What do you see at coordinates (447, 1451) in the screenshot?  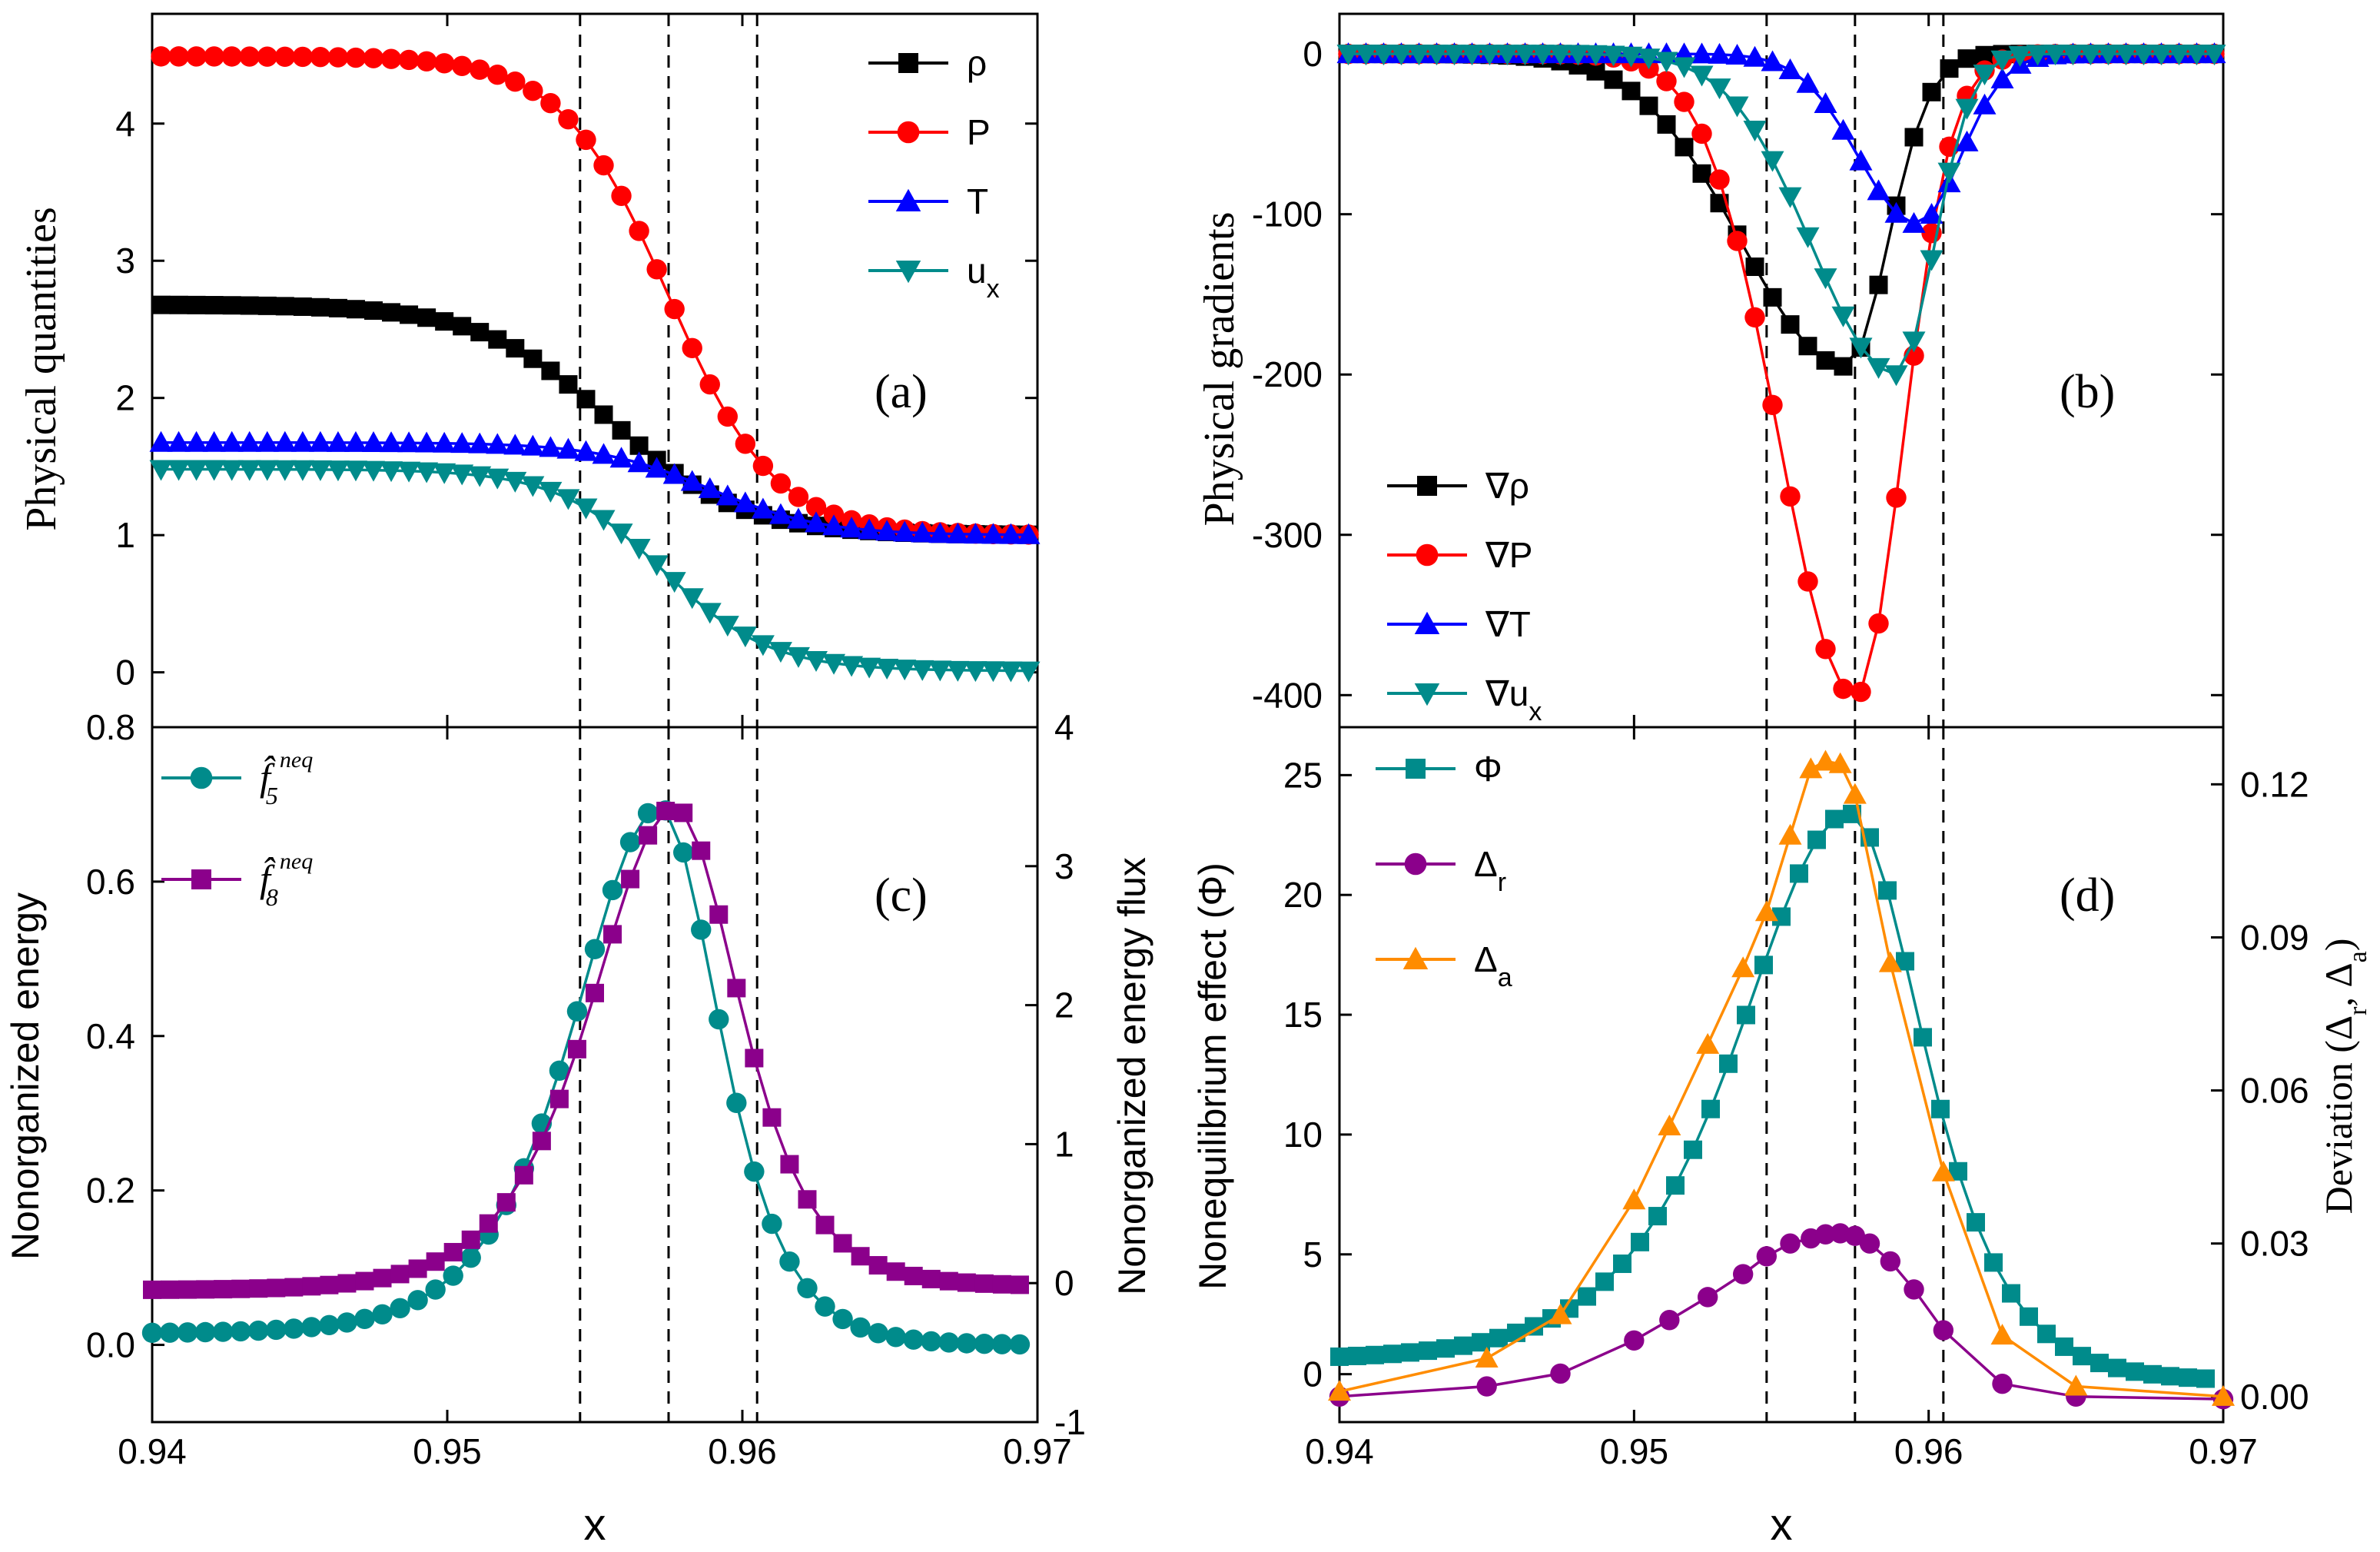 I see `xtick-label: 0.95` at bounding box center [447, 1451].